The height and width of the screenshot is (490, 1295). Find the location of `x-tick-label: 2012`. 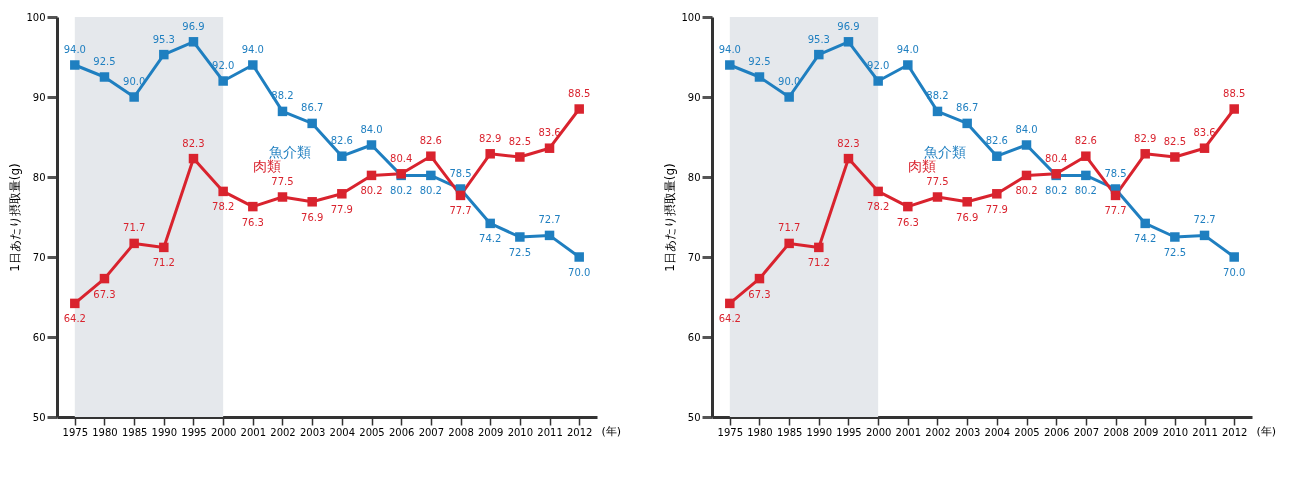

x-tick-label: 2012 is located at coordinates (579, 432).